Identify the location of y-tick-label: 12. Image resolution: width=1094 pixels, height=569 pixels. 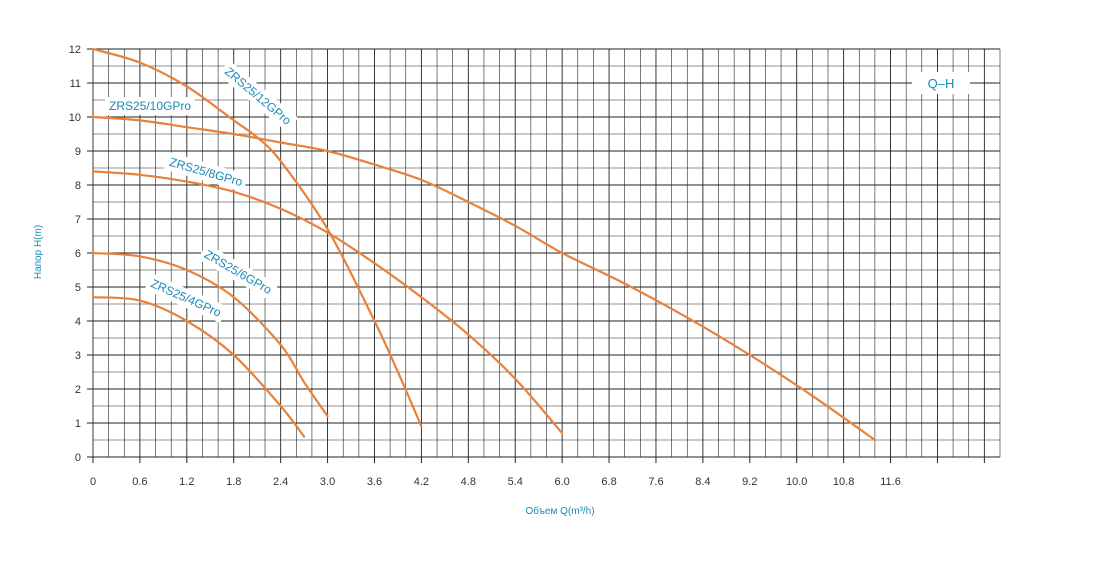
(75, 50).